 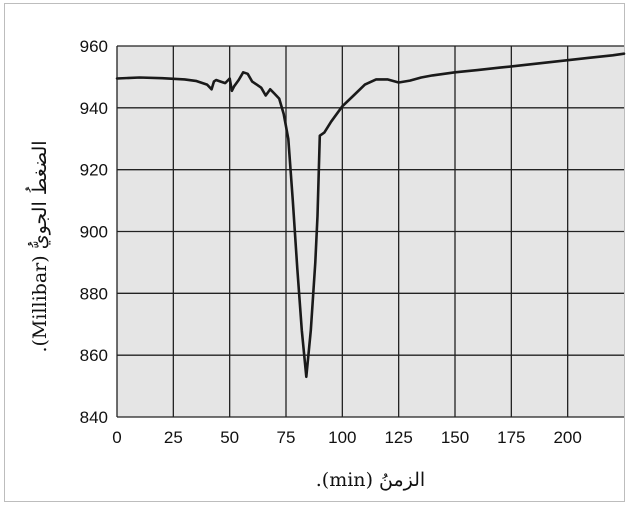 What do you see at coordinates (94, 170) in the screenshot?
I see `y-tick-label: 920` at bounding box center [94, 170].